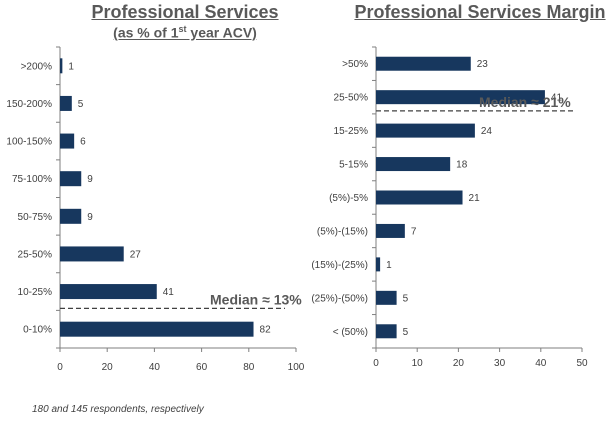 This screenshot has width=610, height=426. I want to click on right-category-label: (15%)-(25%), so click(339, 265).